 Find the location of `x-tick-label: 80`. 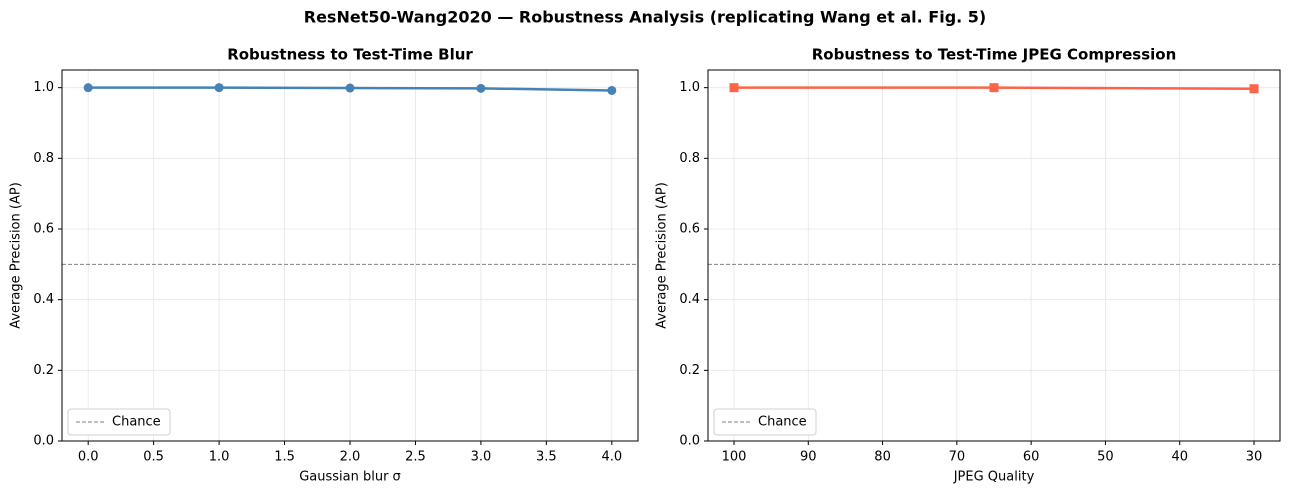

x-tick-label: 80 is located at coordinates (882, 457).